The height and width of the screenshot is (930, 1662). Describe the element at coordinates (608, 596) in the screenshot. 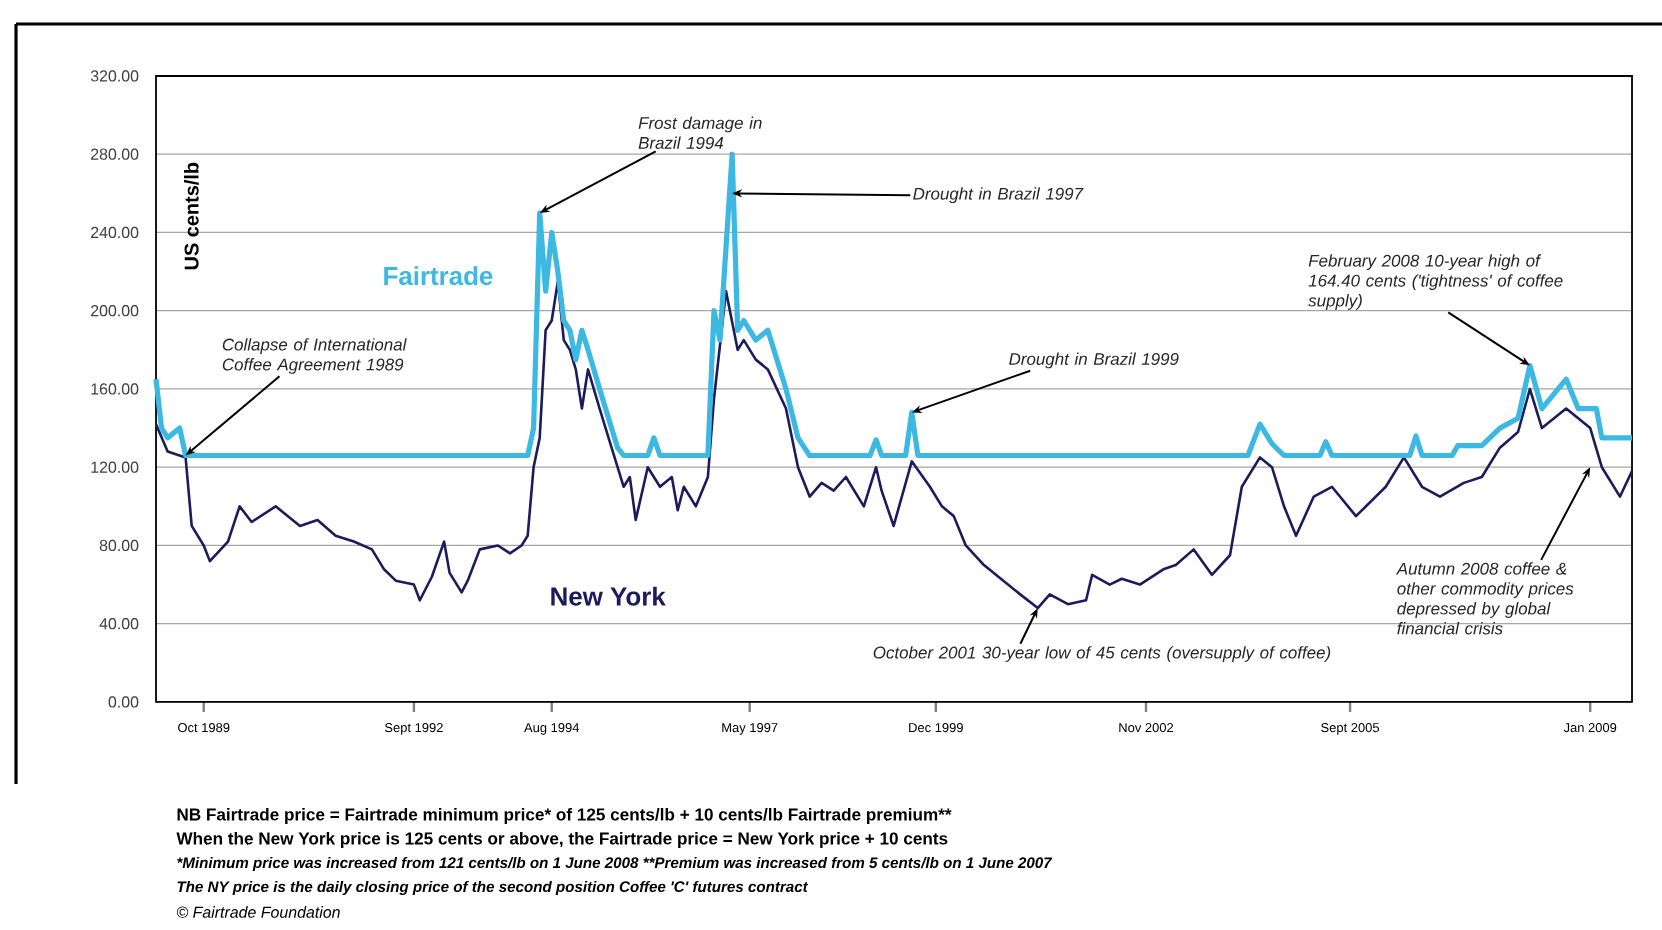

I see `series-label: New York` at that location.